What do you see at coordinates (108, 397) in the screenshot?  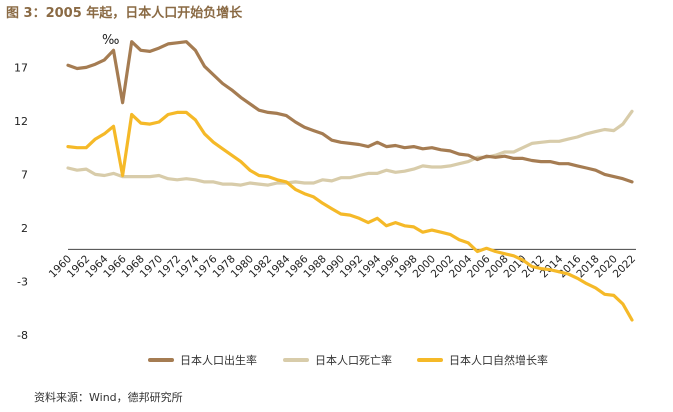 I see `source-note: 资料来源：Wind，德邦研究所` at bounding box center [108, 397].